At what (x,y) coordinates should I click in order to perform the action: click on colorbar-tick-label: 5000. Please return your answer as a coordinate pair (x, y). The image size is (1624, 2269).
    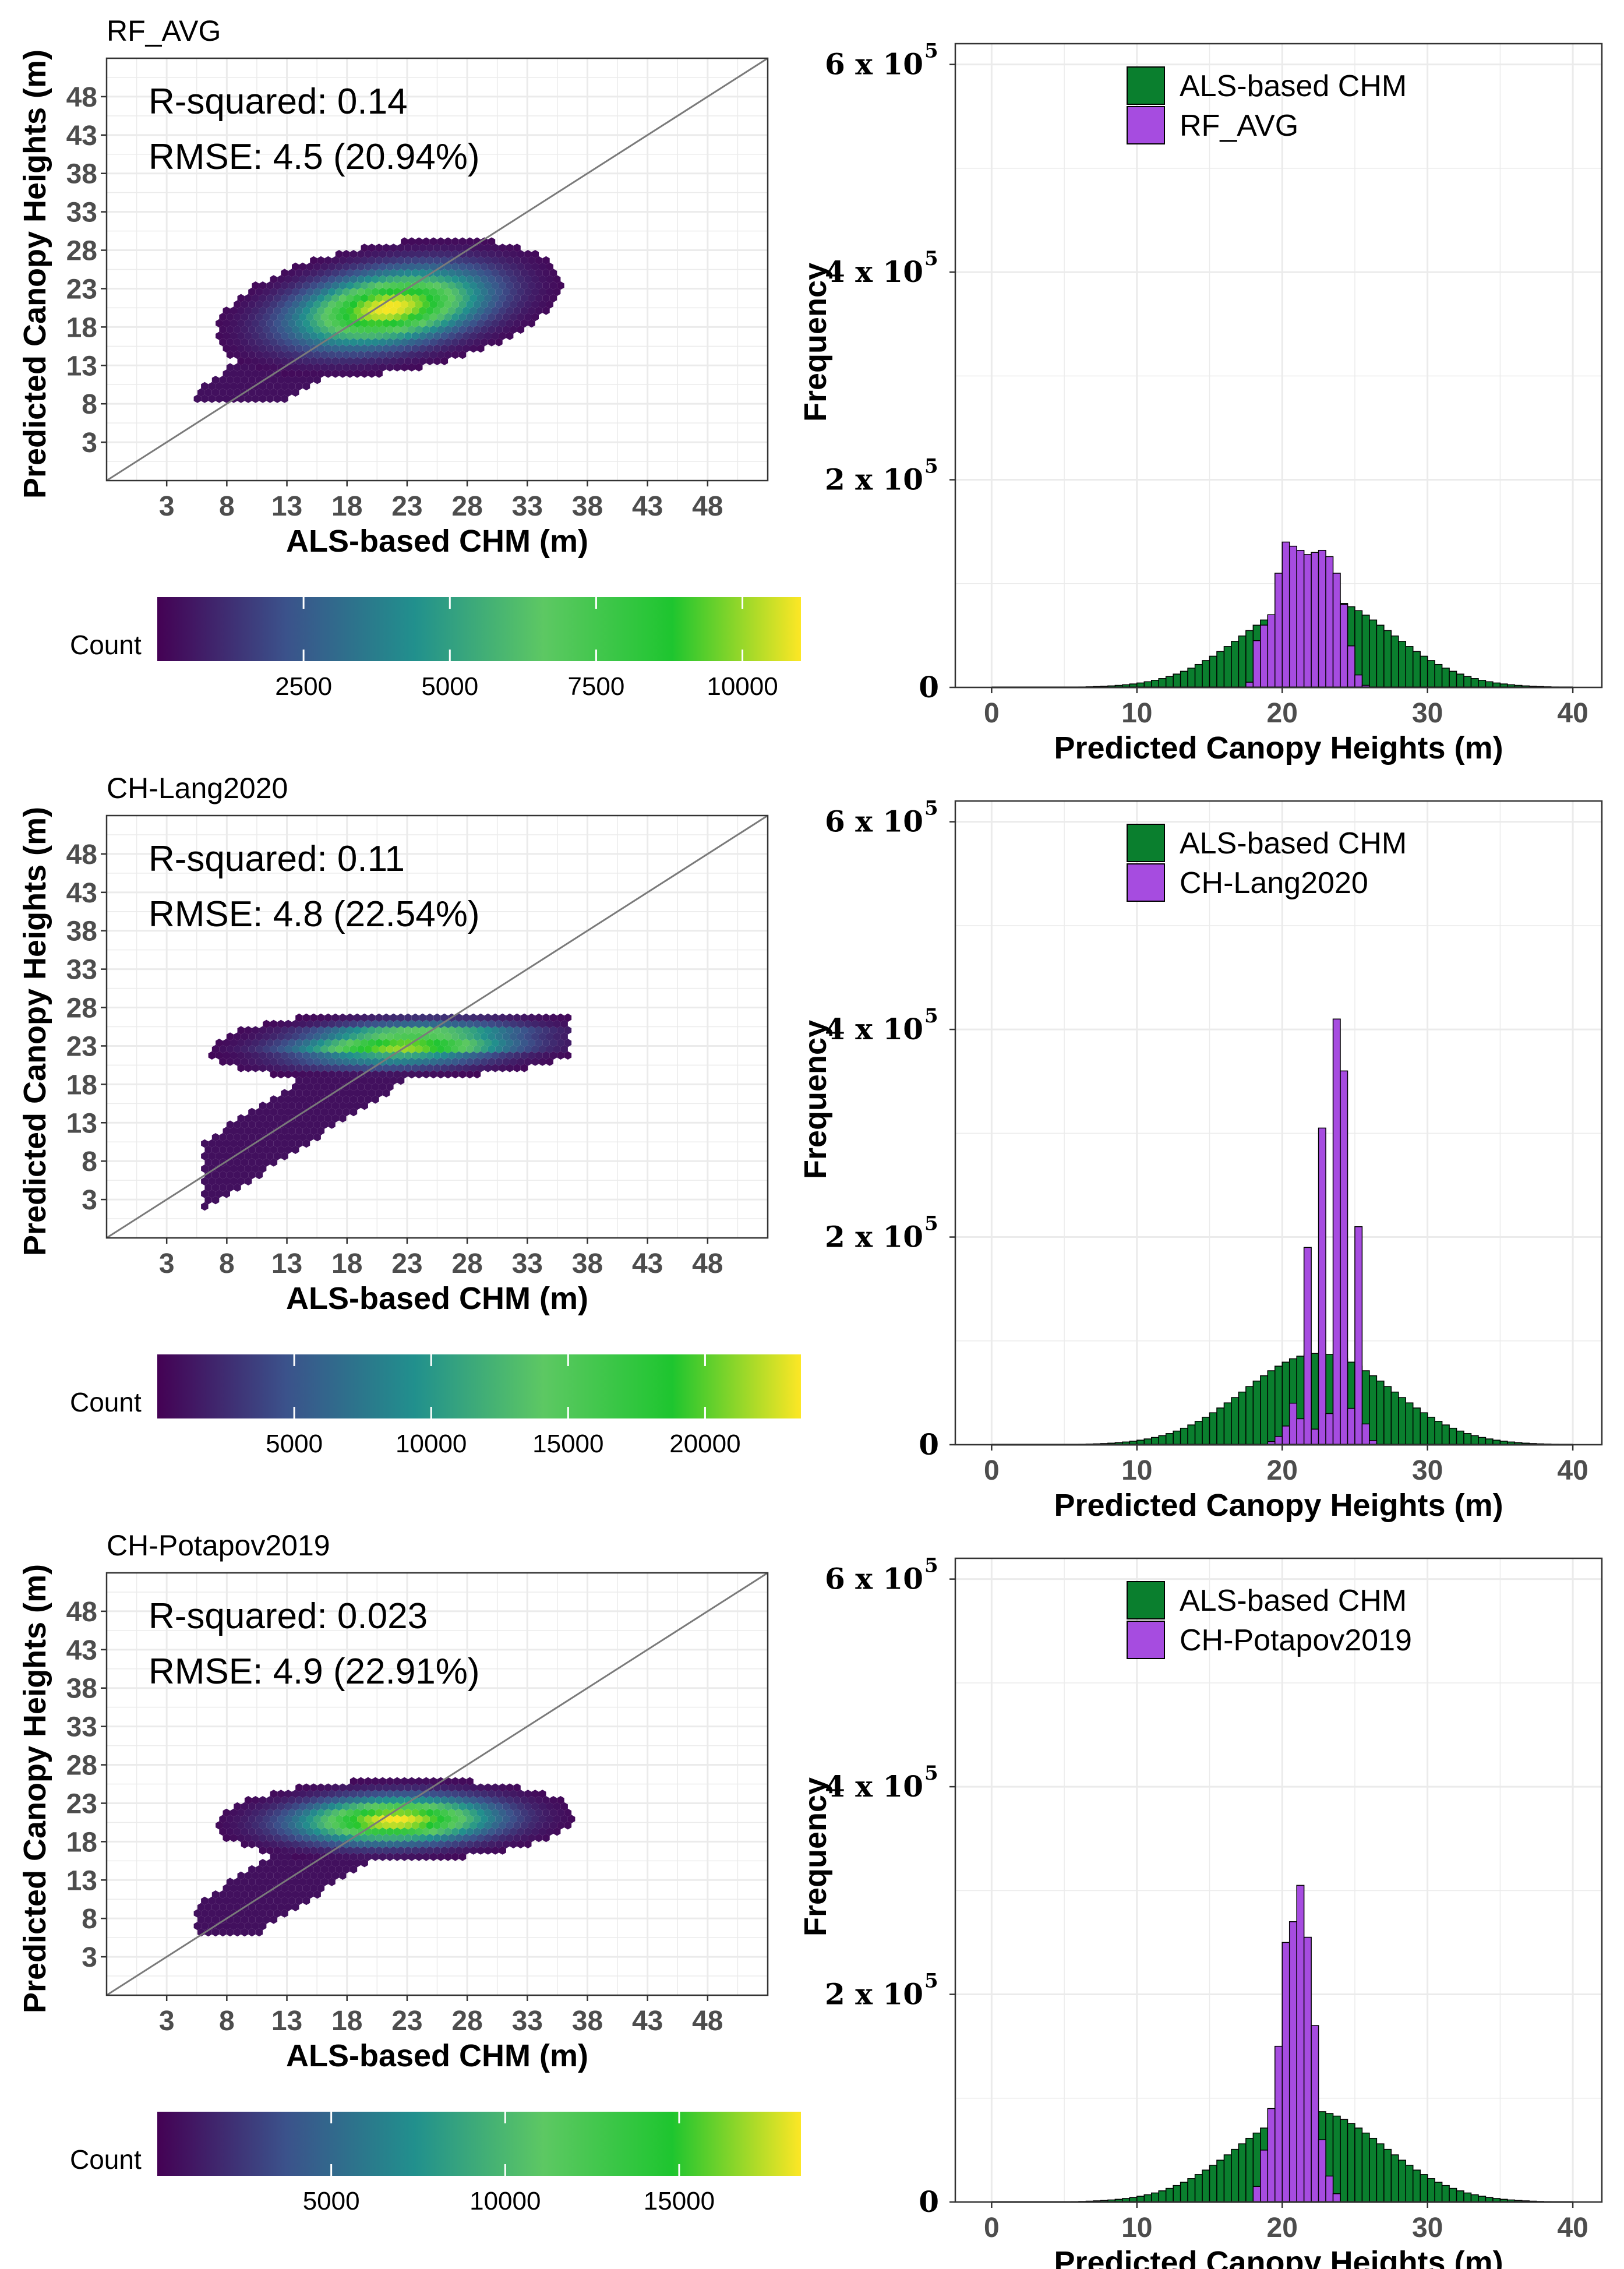
    Looking at the image, I should click on (294, 1444).